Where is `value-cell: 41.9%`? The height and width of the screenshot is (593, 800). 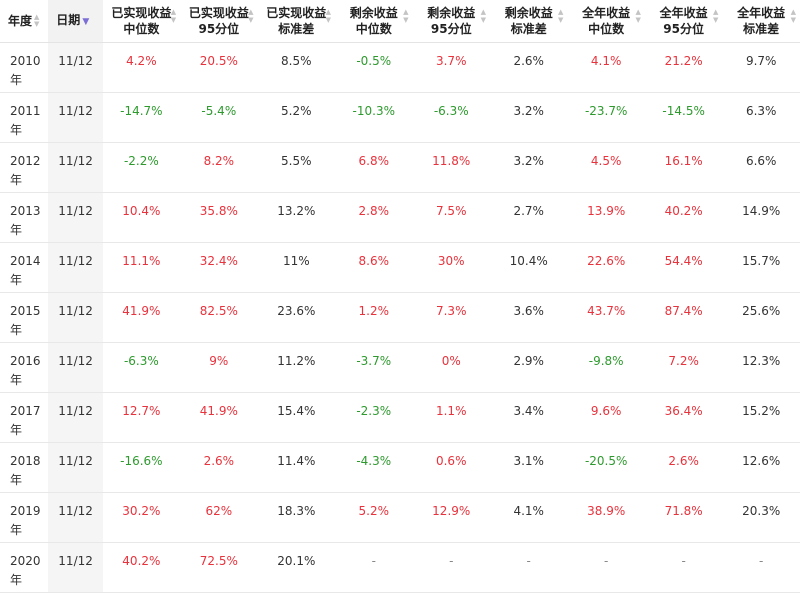
value-cell: 41.9% is located at coordinates (141, 310).